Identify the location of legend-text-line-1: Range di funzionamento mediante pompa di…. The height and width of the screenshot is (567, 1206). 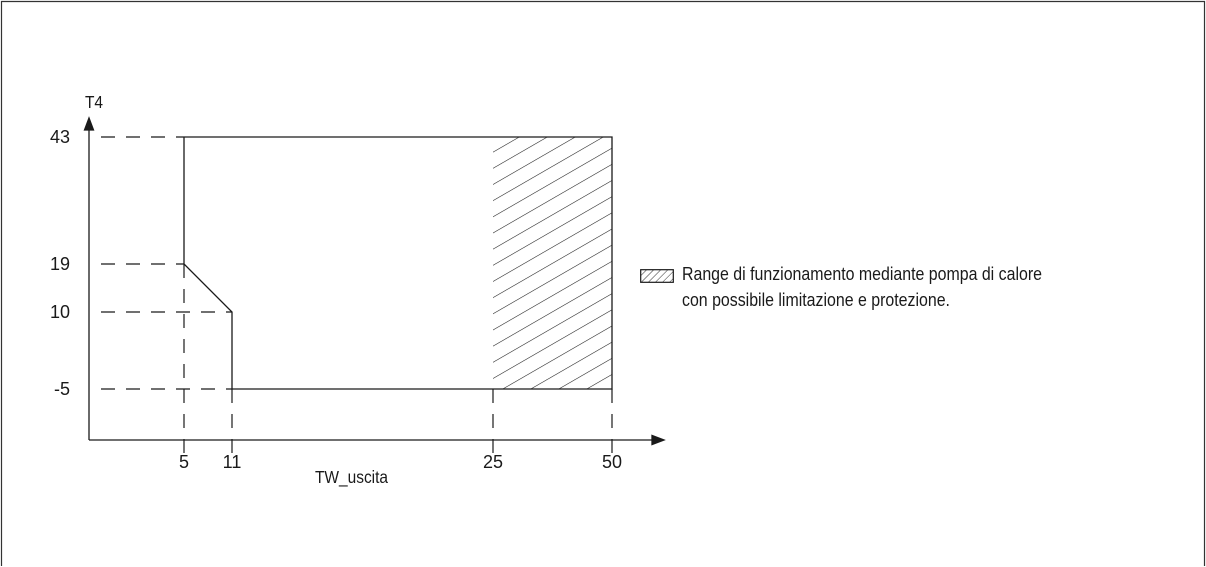
(862, 273).